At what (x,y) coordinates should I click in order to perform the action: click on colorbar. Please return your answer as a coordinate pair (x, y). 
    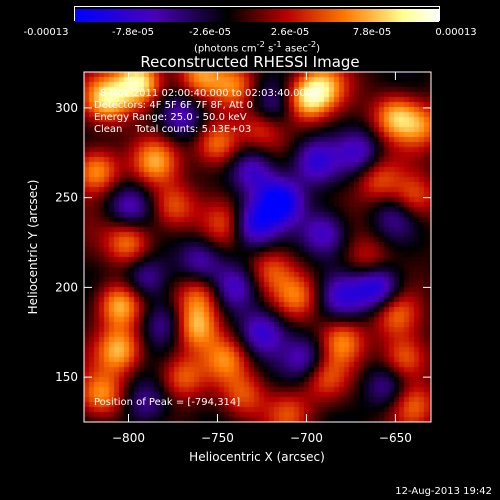
    Looking at the image, I should click on (257, 14).